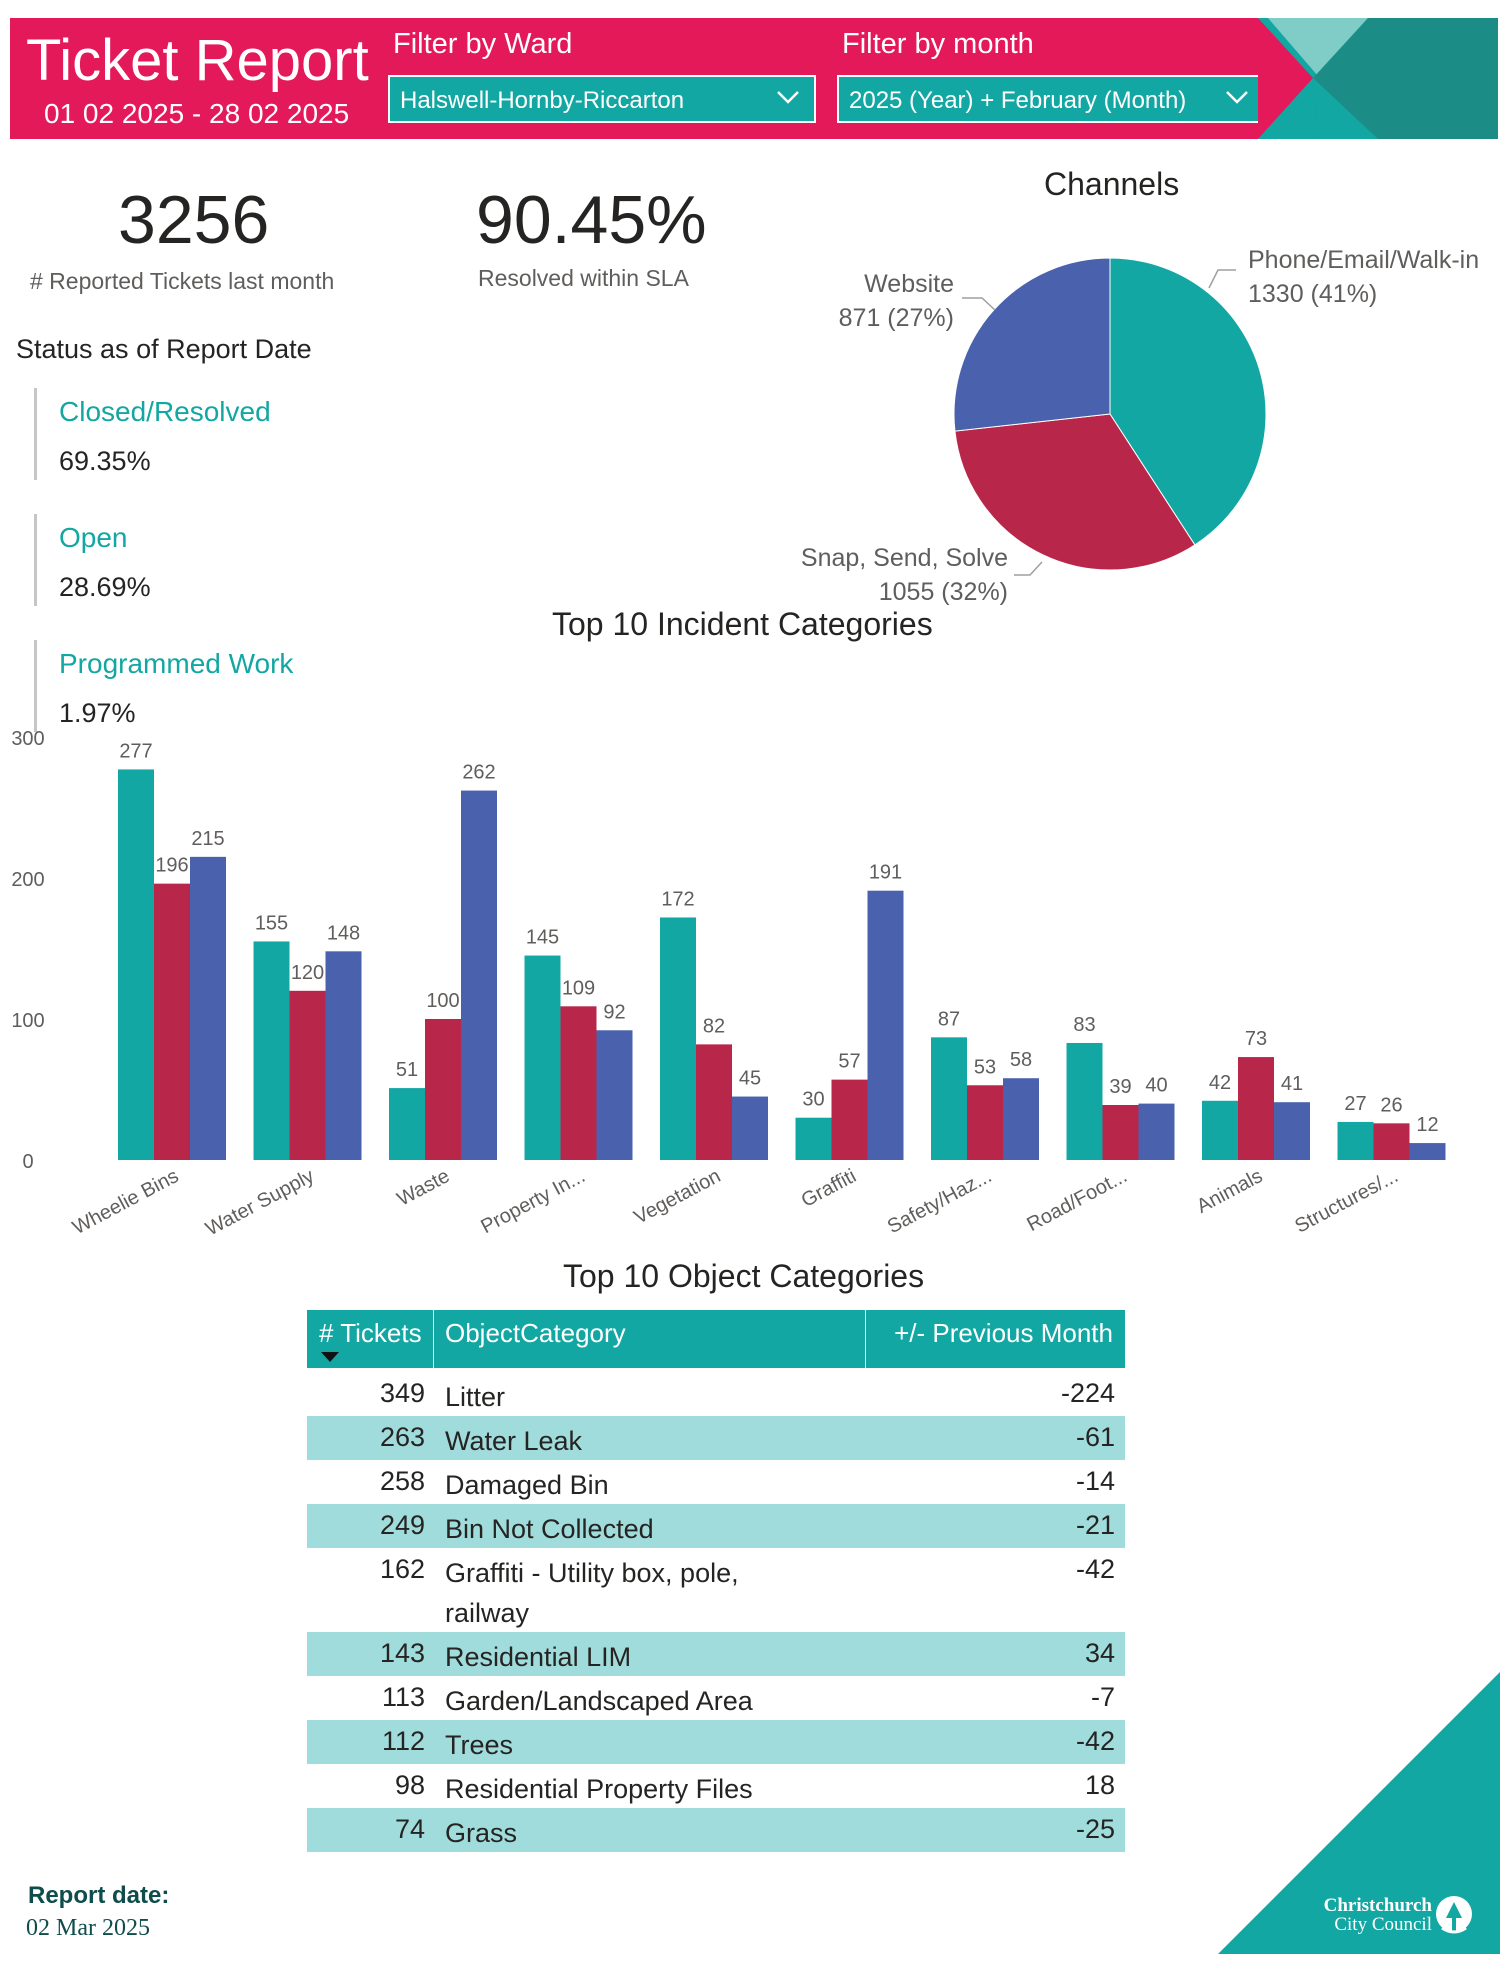 The width and height of the screenshot is (1506, 1968). What do you see at coordinates (678, 1197) in the screenshot?
I see `x-category-label: Vegetation` at bounding box center [678, 1197].